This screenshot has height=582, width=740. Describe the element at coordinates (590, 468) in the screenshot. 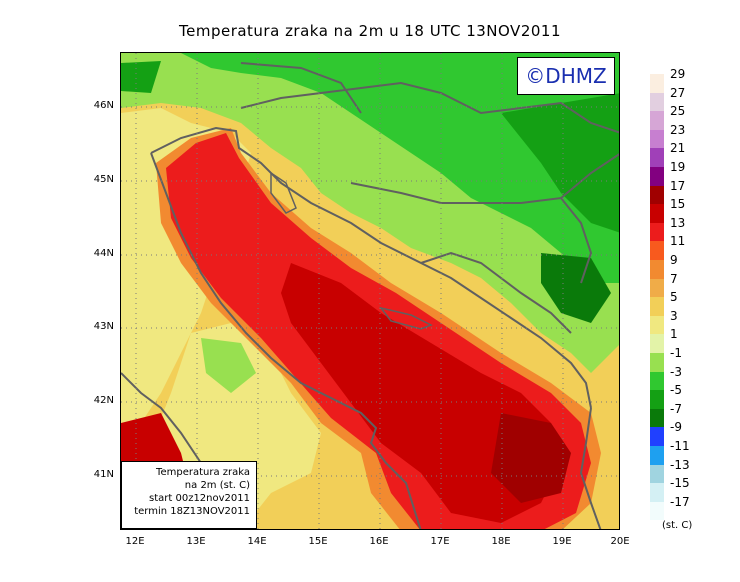

I see `albania-coastline` at that location.